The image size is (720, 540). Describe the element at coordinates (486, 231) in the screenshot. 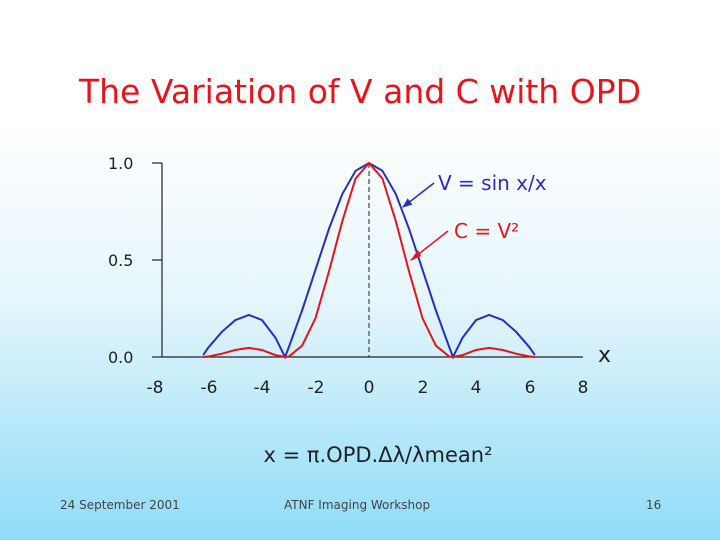

I see `annotation-c-label: C = V²` at that location.